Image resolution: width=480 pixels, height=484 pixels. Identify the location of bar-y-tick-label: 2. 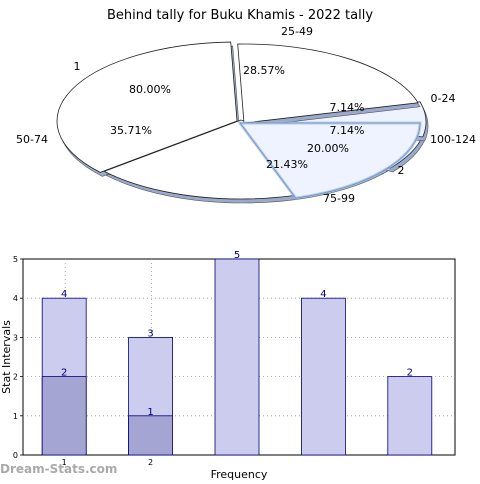
(15, 377).